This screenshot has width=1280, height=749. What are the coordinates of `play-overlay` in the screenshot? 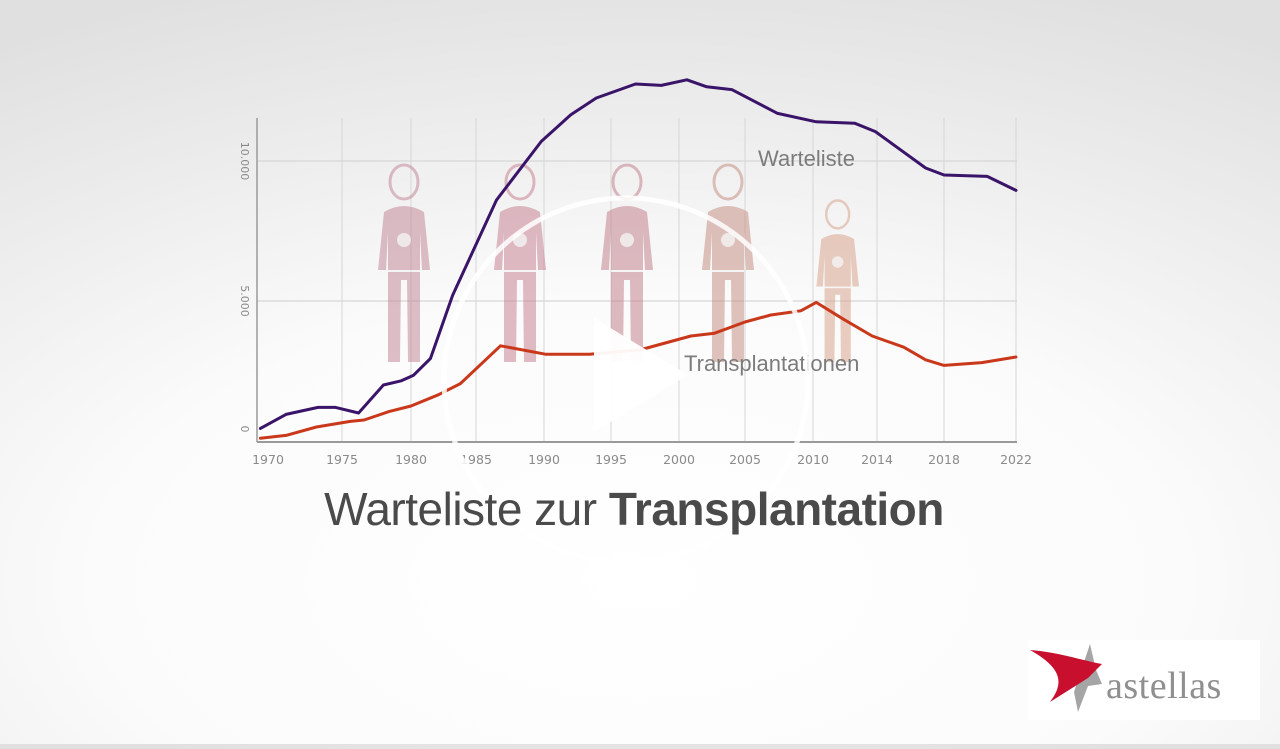 It's located at (626, 380).